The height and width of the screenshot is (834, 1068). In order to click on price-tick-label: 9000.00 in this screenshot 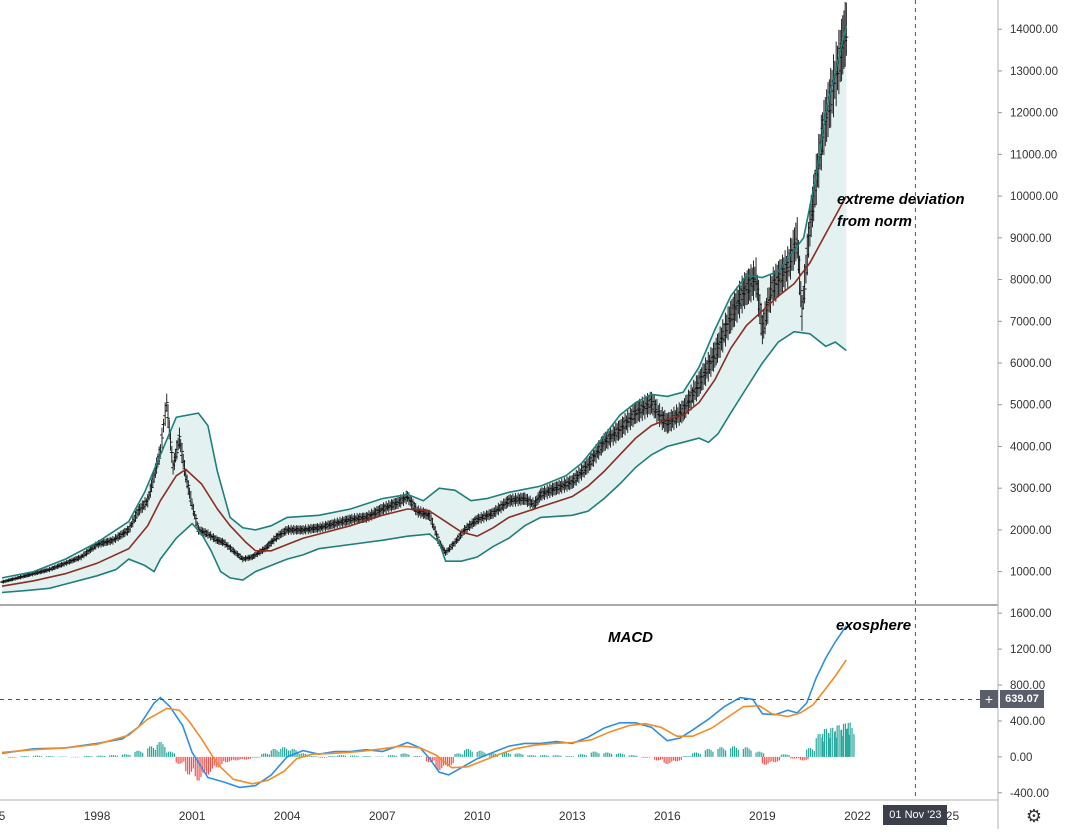, I will do `click(1031, 239)`.